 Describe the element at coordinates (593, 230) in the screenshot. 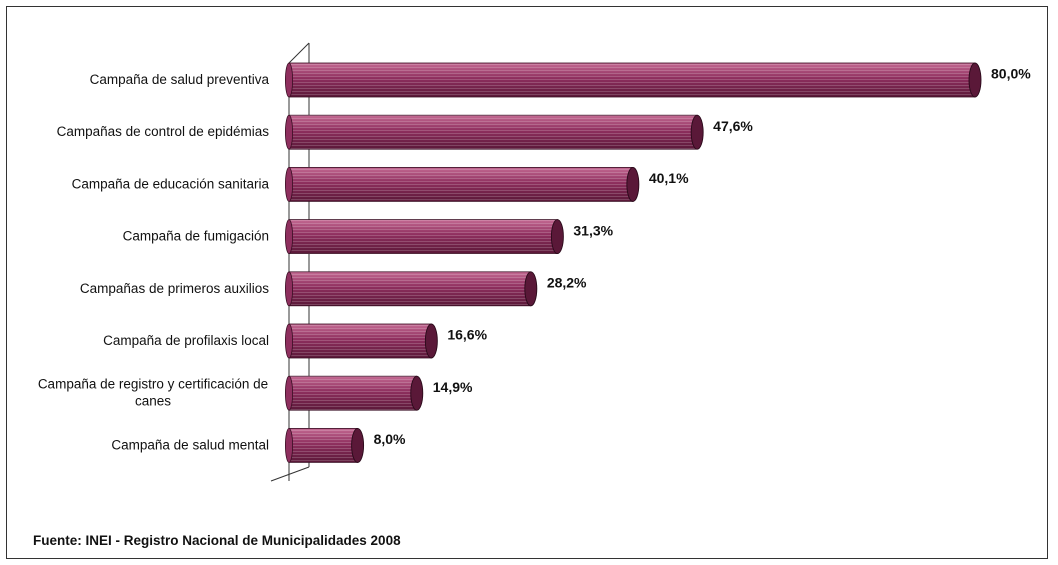

I see `data-label: 31,3%` at that location.